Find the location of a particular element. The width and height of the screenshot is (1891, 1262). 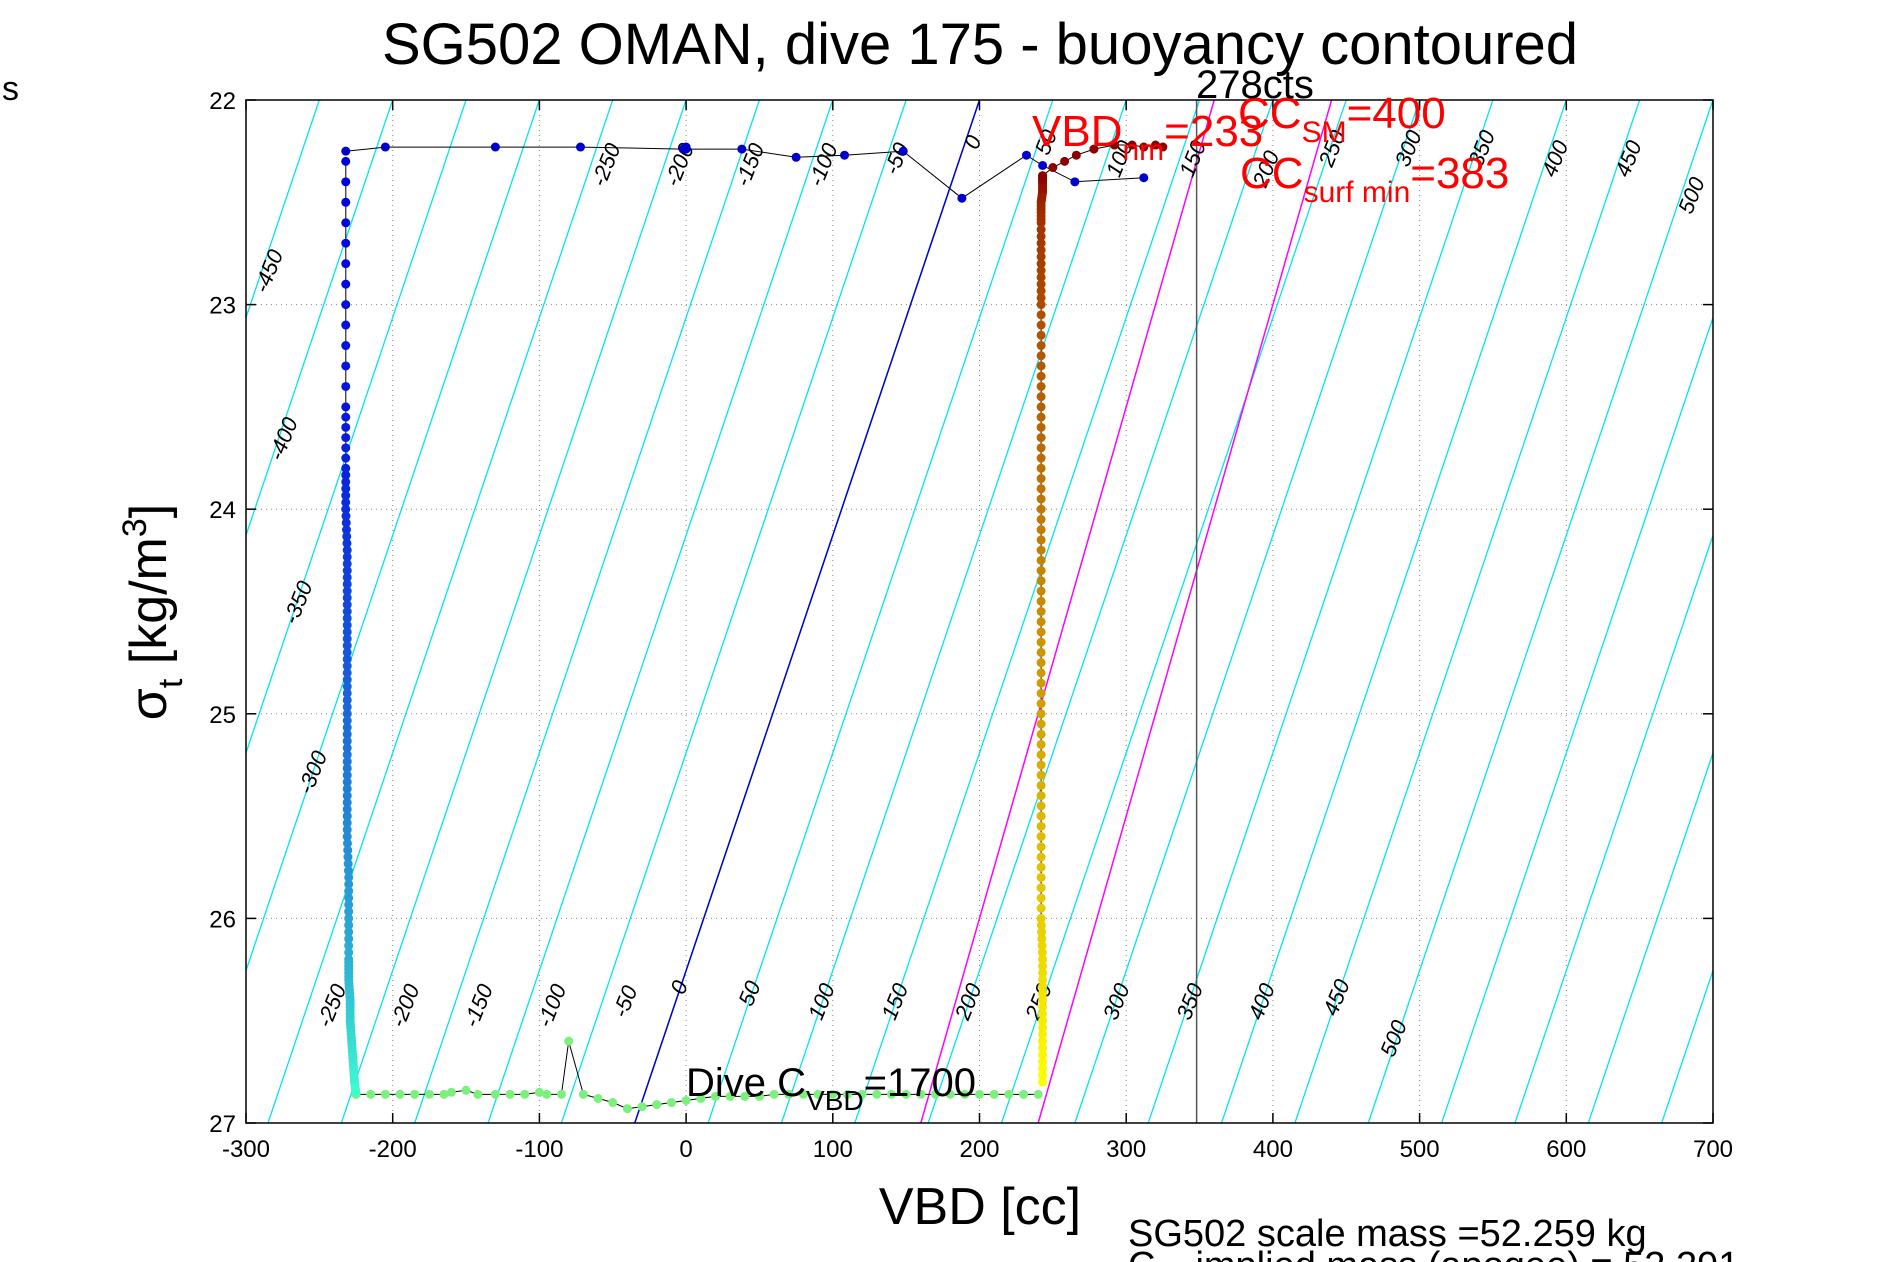

y-tick-label: 26 is located at coordinates (222, 919).